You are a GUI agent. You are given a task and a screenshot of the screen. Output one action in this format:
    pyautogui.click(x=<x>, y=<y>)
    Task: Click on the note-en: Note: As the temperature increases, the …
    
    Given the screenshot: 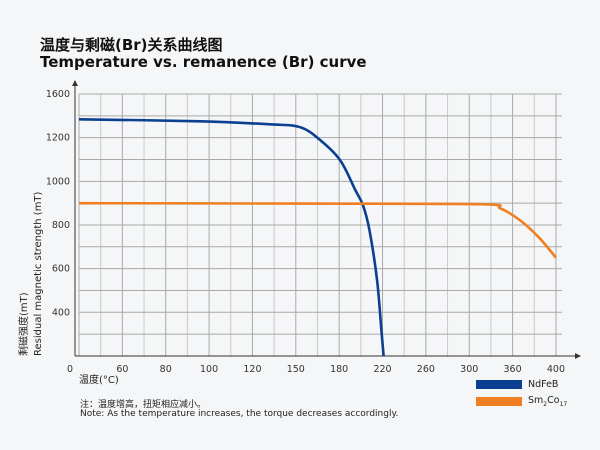 What is the action you would take?
    pyautogui.click(x=239, y=414)
    